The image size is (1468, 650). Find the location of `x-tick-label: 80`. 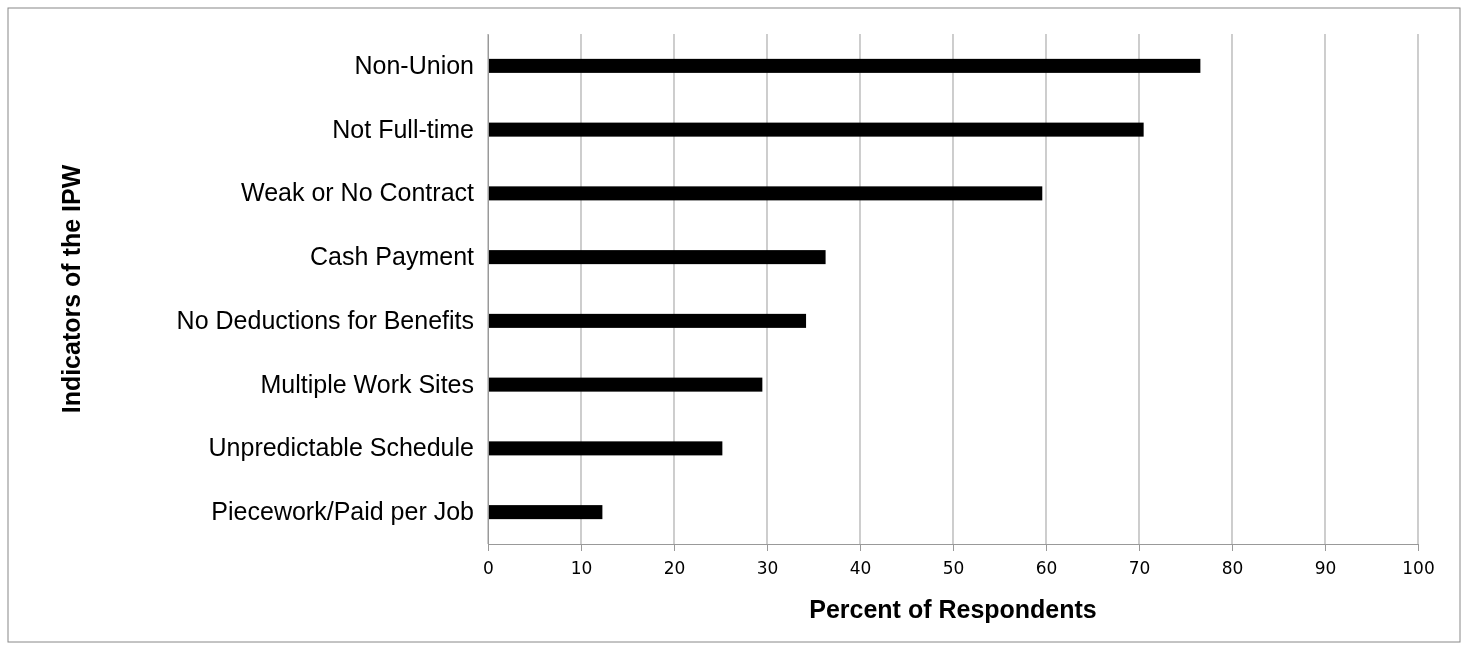

x-tick-label: 80 is located at coordinates (1232, 568).